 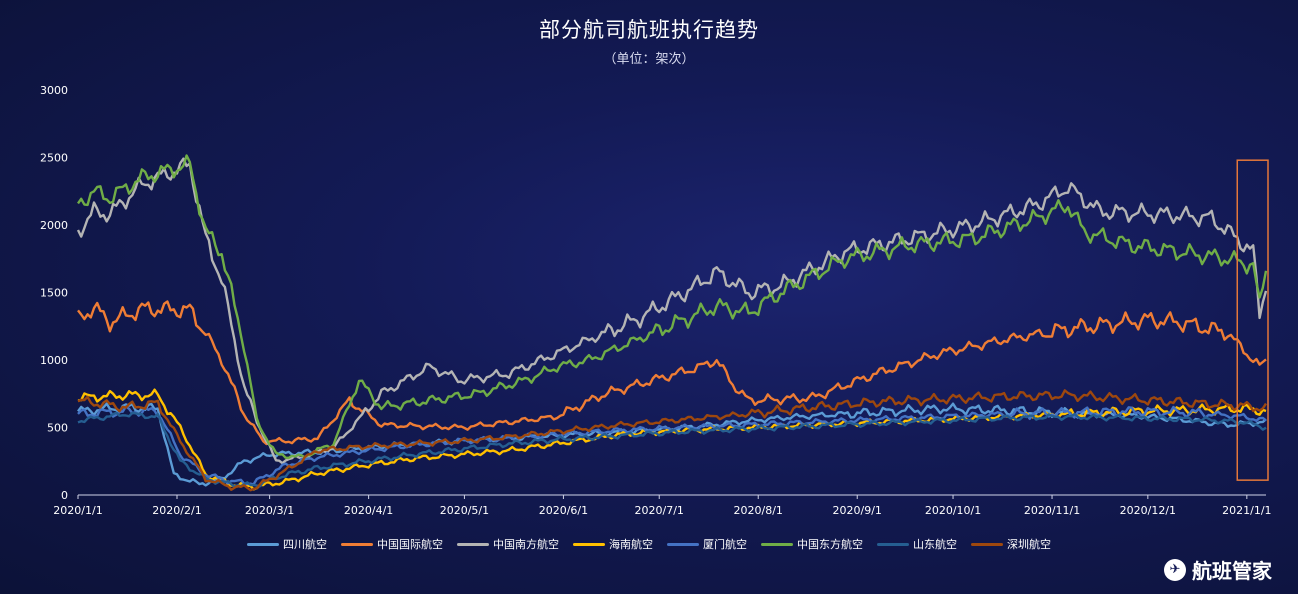 What do you see at coordinates (57, 428) in the screenshot?
I see `y-tick-label: 500` at bounding box center [57, 428].